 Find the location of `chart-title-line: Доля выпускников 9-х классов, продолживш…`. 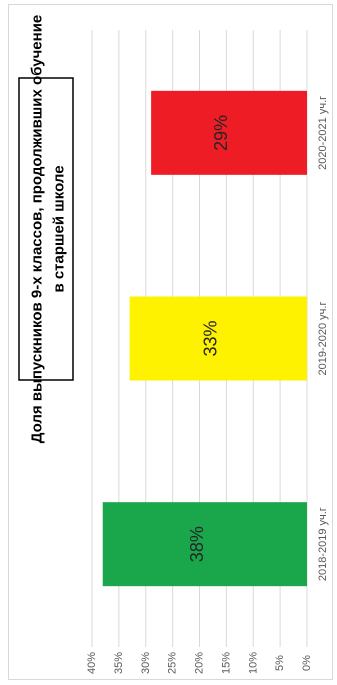

chart-title-line: Доля выпускников 9-х классов, продолживш… is located at coordinates (37, 229).